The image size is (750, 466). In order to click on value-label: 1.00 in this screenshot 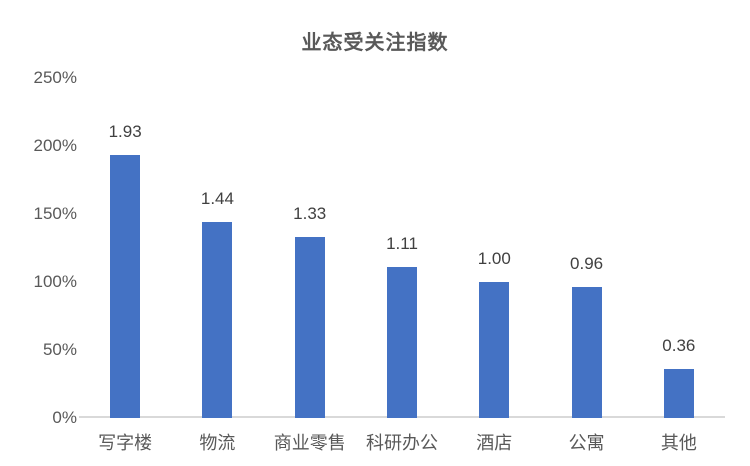, I will do `click(494, 258)`.